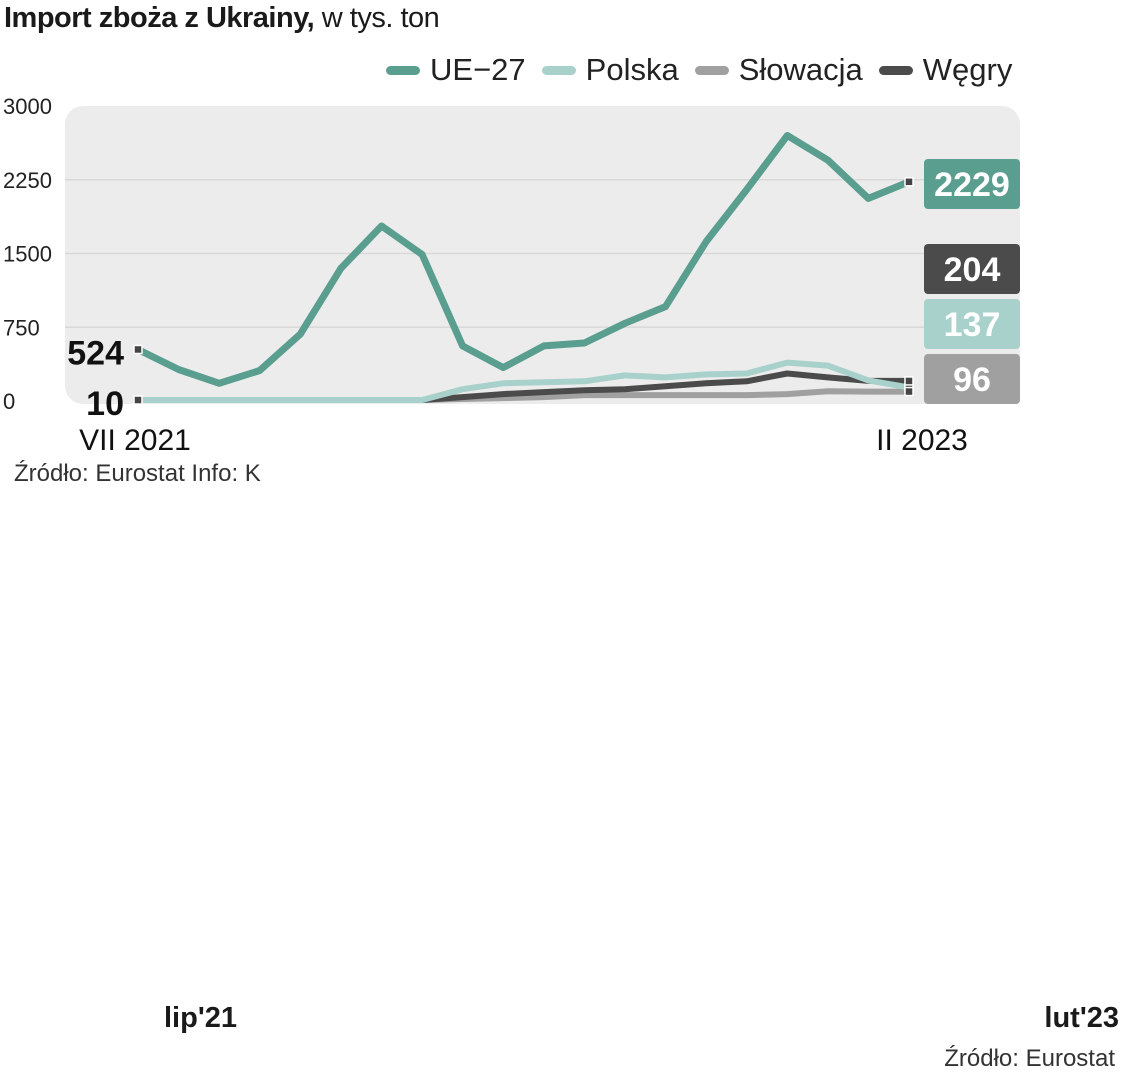  What do you see at coordinates (922, 440) in the screenshot?
I see `x-tick-label: II 2023` at bounding box center [922, 440].